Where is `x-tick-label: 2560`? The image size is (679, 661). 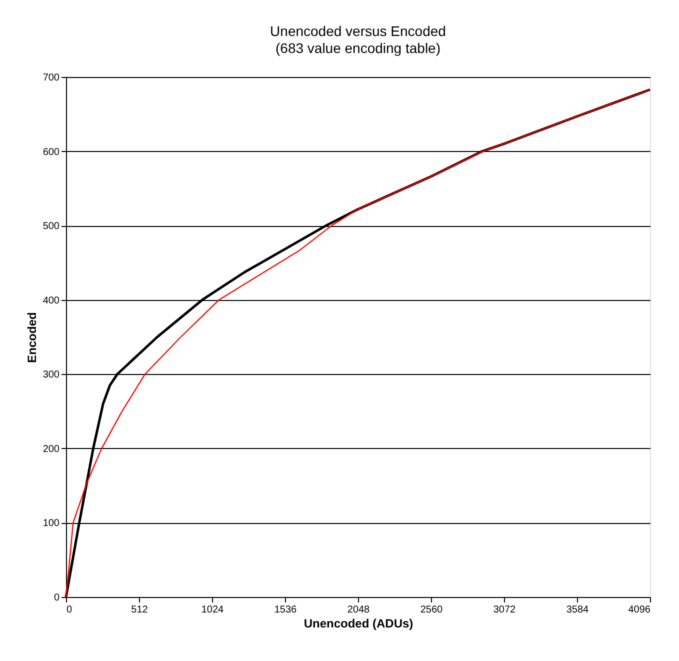 x-tick-label: 2560 is located at coordinates (432, 610).